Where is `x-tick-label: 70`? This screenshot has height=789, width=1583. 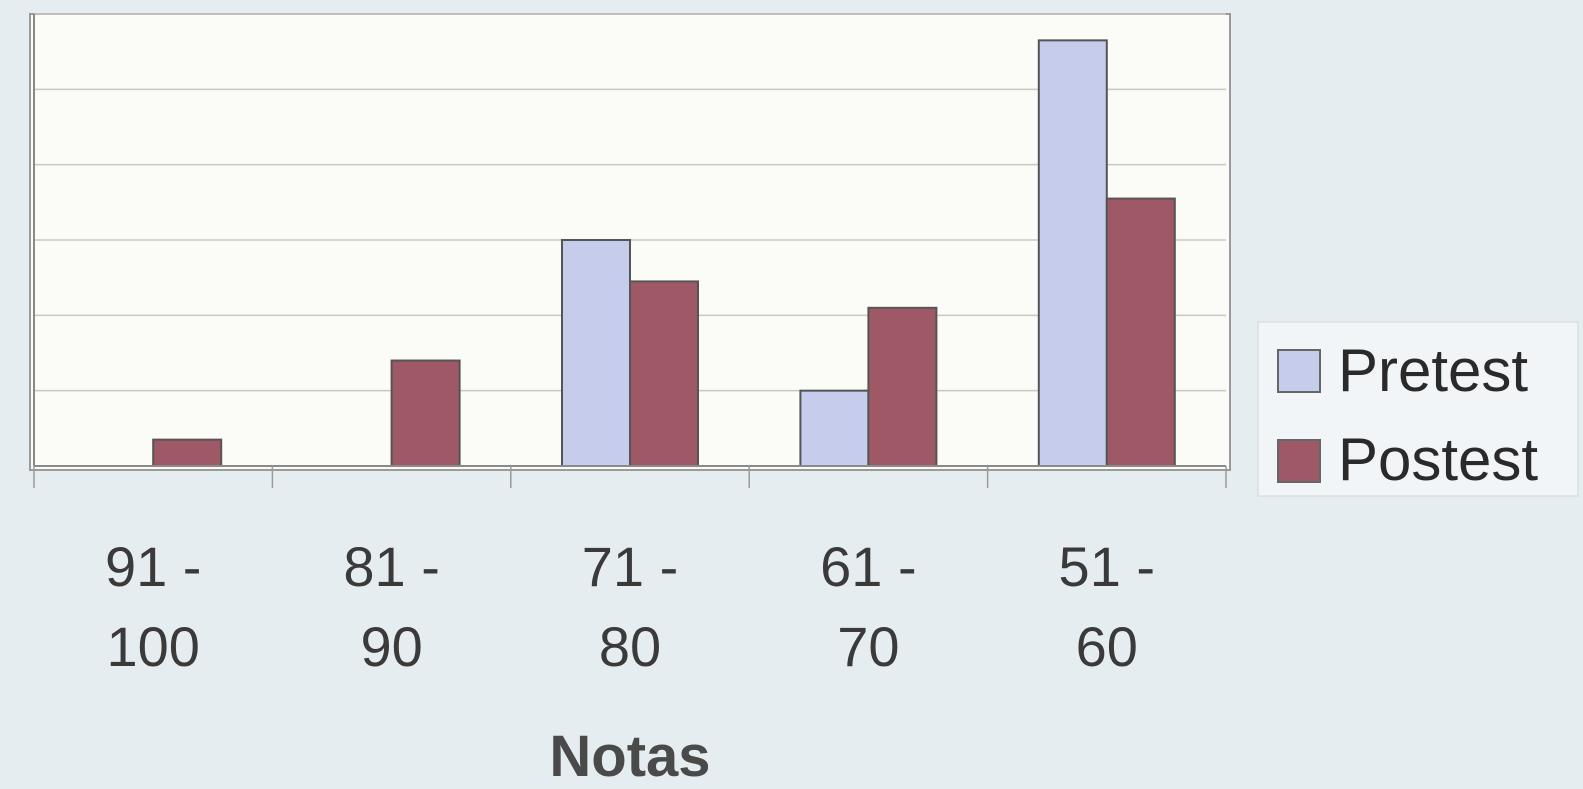 x-tick-label: 70 is located at coordinates (868, 646).